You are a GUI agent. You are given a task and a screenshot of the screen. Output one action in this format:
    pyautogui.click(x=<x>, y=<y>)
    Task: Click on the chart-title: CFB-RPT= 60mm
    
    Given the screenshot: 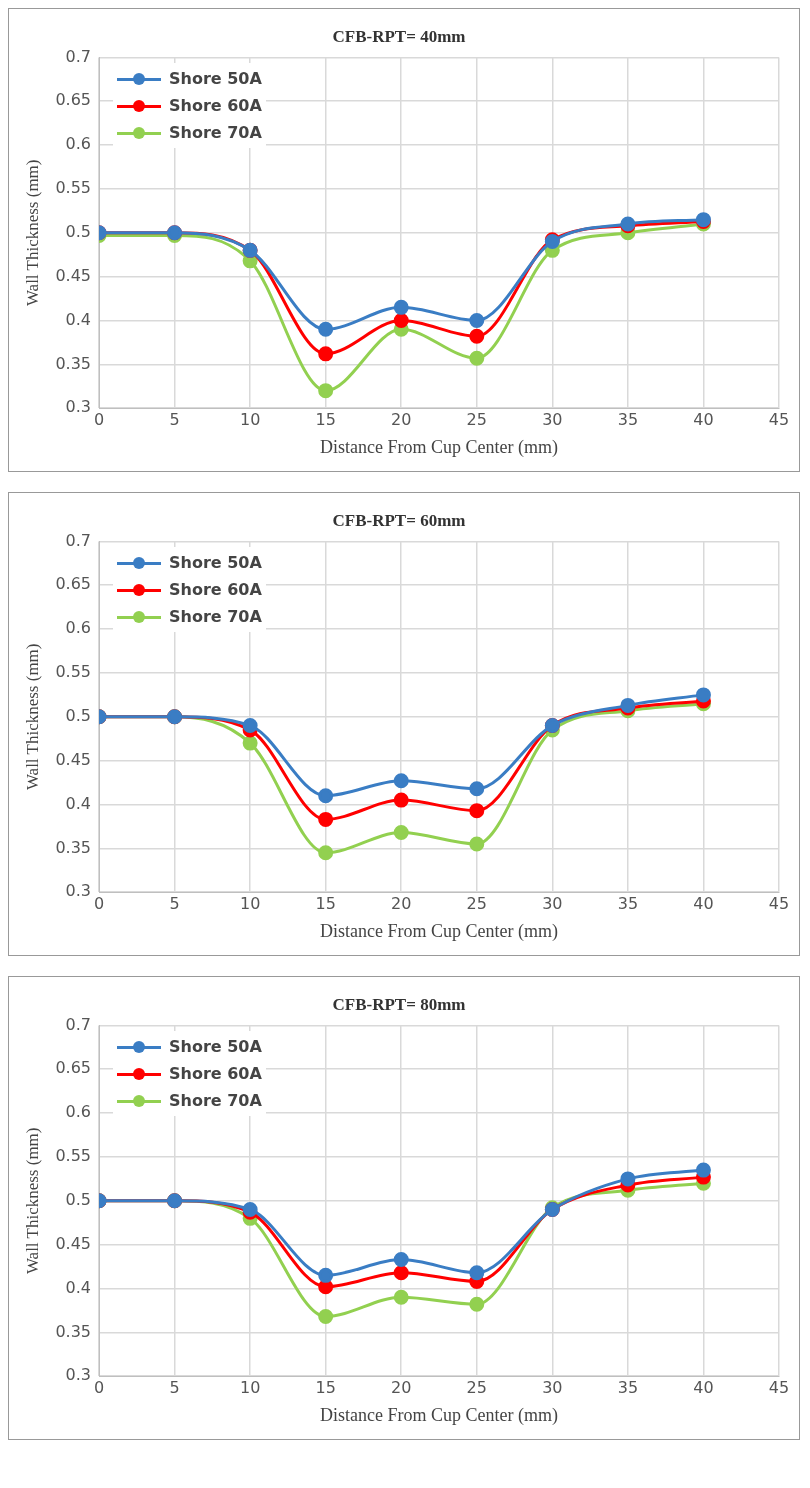 What is the action you would take?
    pyautogui.click(x=399, y=520)
    